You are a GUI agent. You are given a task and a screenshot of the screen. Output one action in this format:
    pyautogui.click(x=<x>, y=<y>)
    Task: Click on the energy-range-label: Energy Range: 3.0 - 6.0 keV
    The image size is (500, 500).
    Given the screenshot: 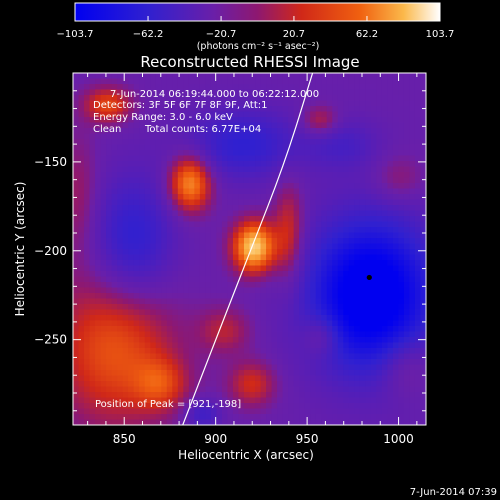 What is the action you would take?
    pyautogui.click(x=163, y=117)
    